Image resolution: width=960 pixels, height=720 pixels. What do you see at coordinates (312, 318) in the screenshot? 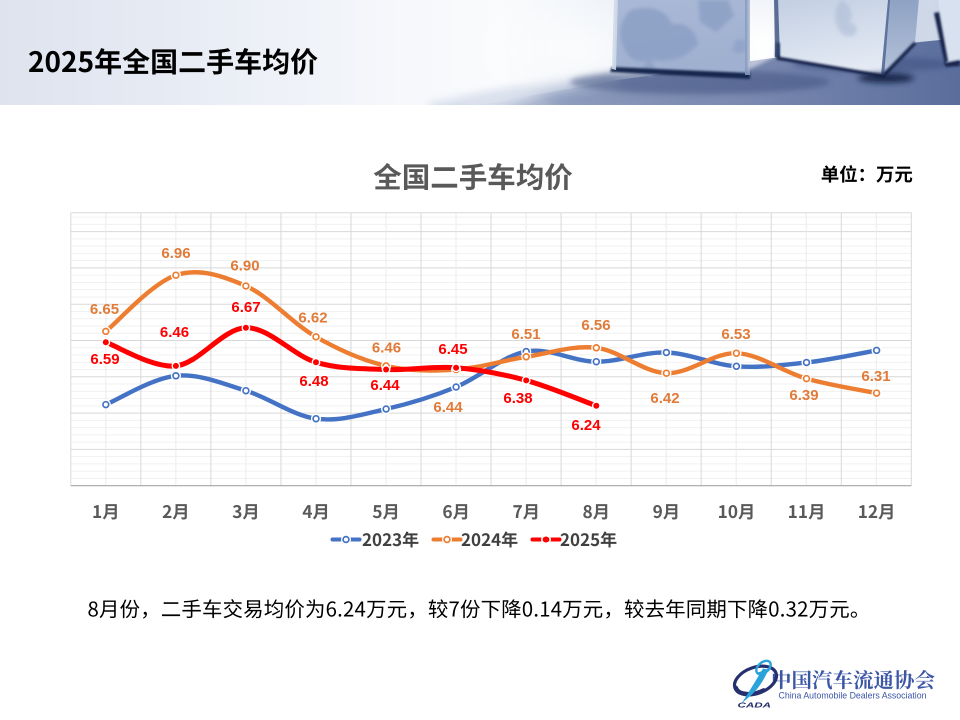
I see `svg-text: 6.62` at bounding box center [312, 318].